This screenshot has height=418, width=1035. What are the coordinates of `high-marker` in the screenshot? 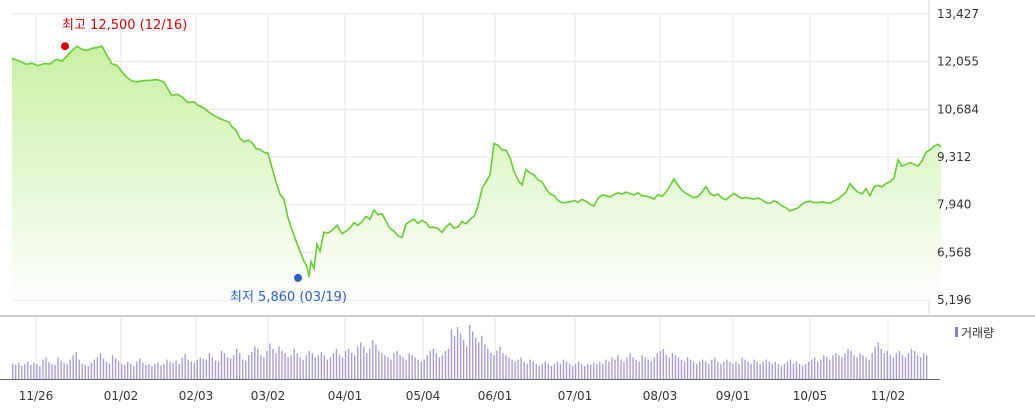 It's located at (65, 46).